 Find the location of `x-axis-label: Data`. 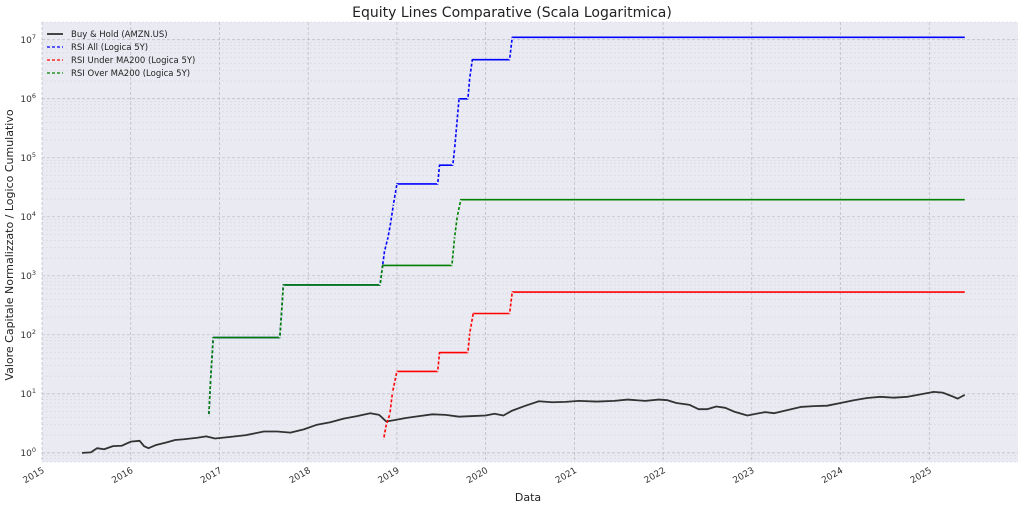

x-axis-label: Data is located at coordinates (528, 497).